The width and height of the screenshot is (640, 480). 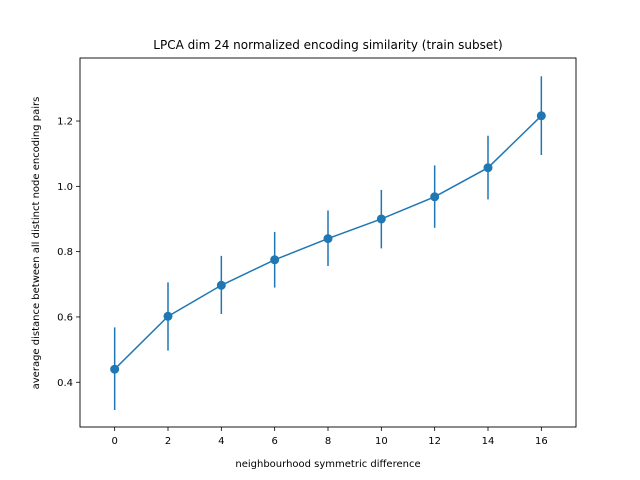 What do you see at coordinates (114, 441) in the screenshot?
I see `x-tick-label: 0` at bounding box center [114, 441].